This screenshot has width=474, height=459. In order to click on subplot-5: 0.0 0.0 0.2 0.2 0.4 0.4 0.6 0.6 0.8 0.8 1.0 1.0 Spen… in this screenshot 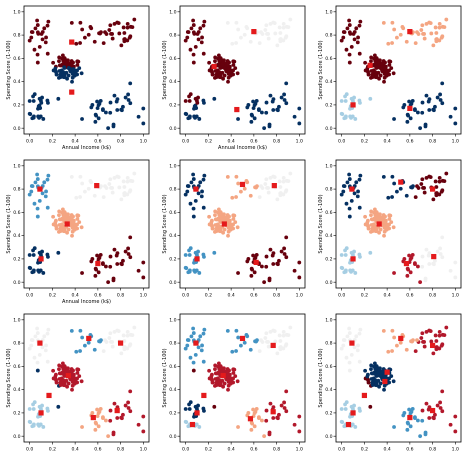, I will do `click(234, 229)`.